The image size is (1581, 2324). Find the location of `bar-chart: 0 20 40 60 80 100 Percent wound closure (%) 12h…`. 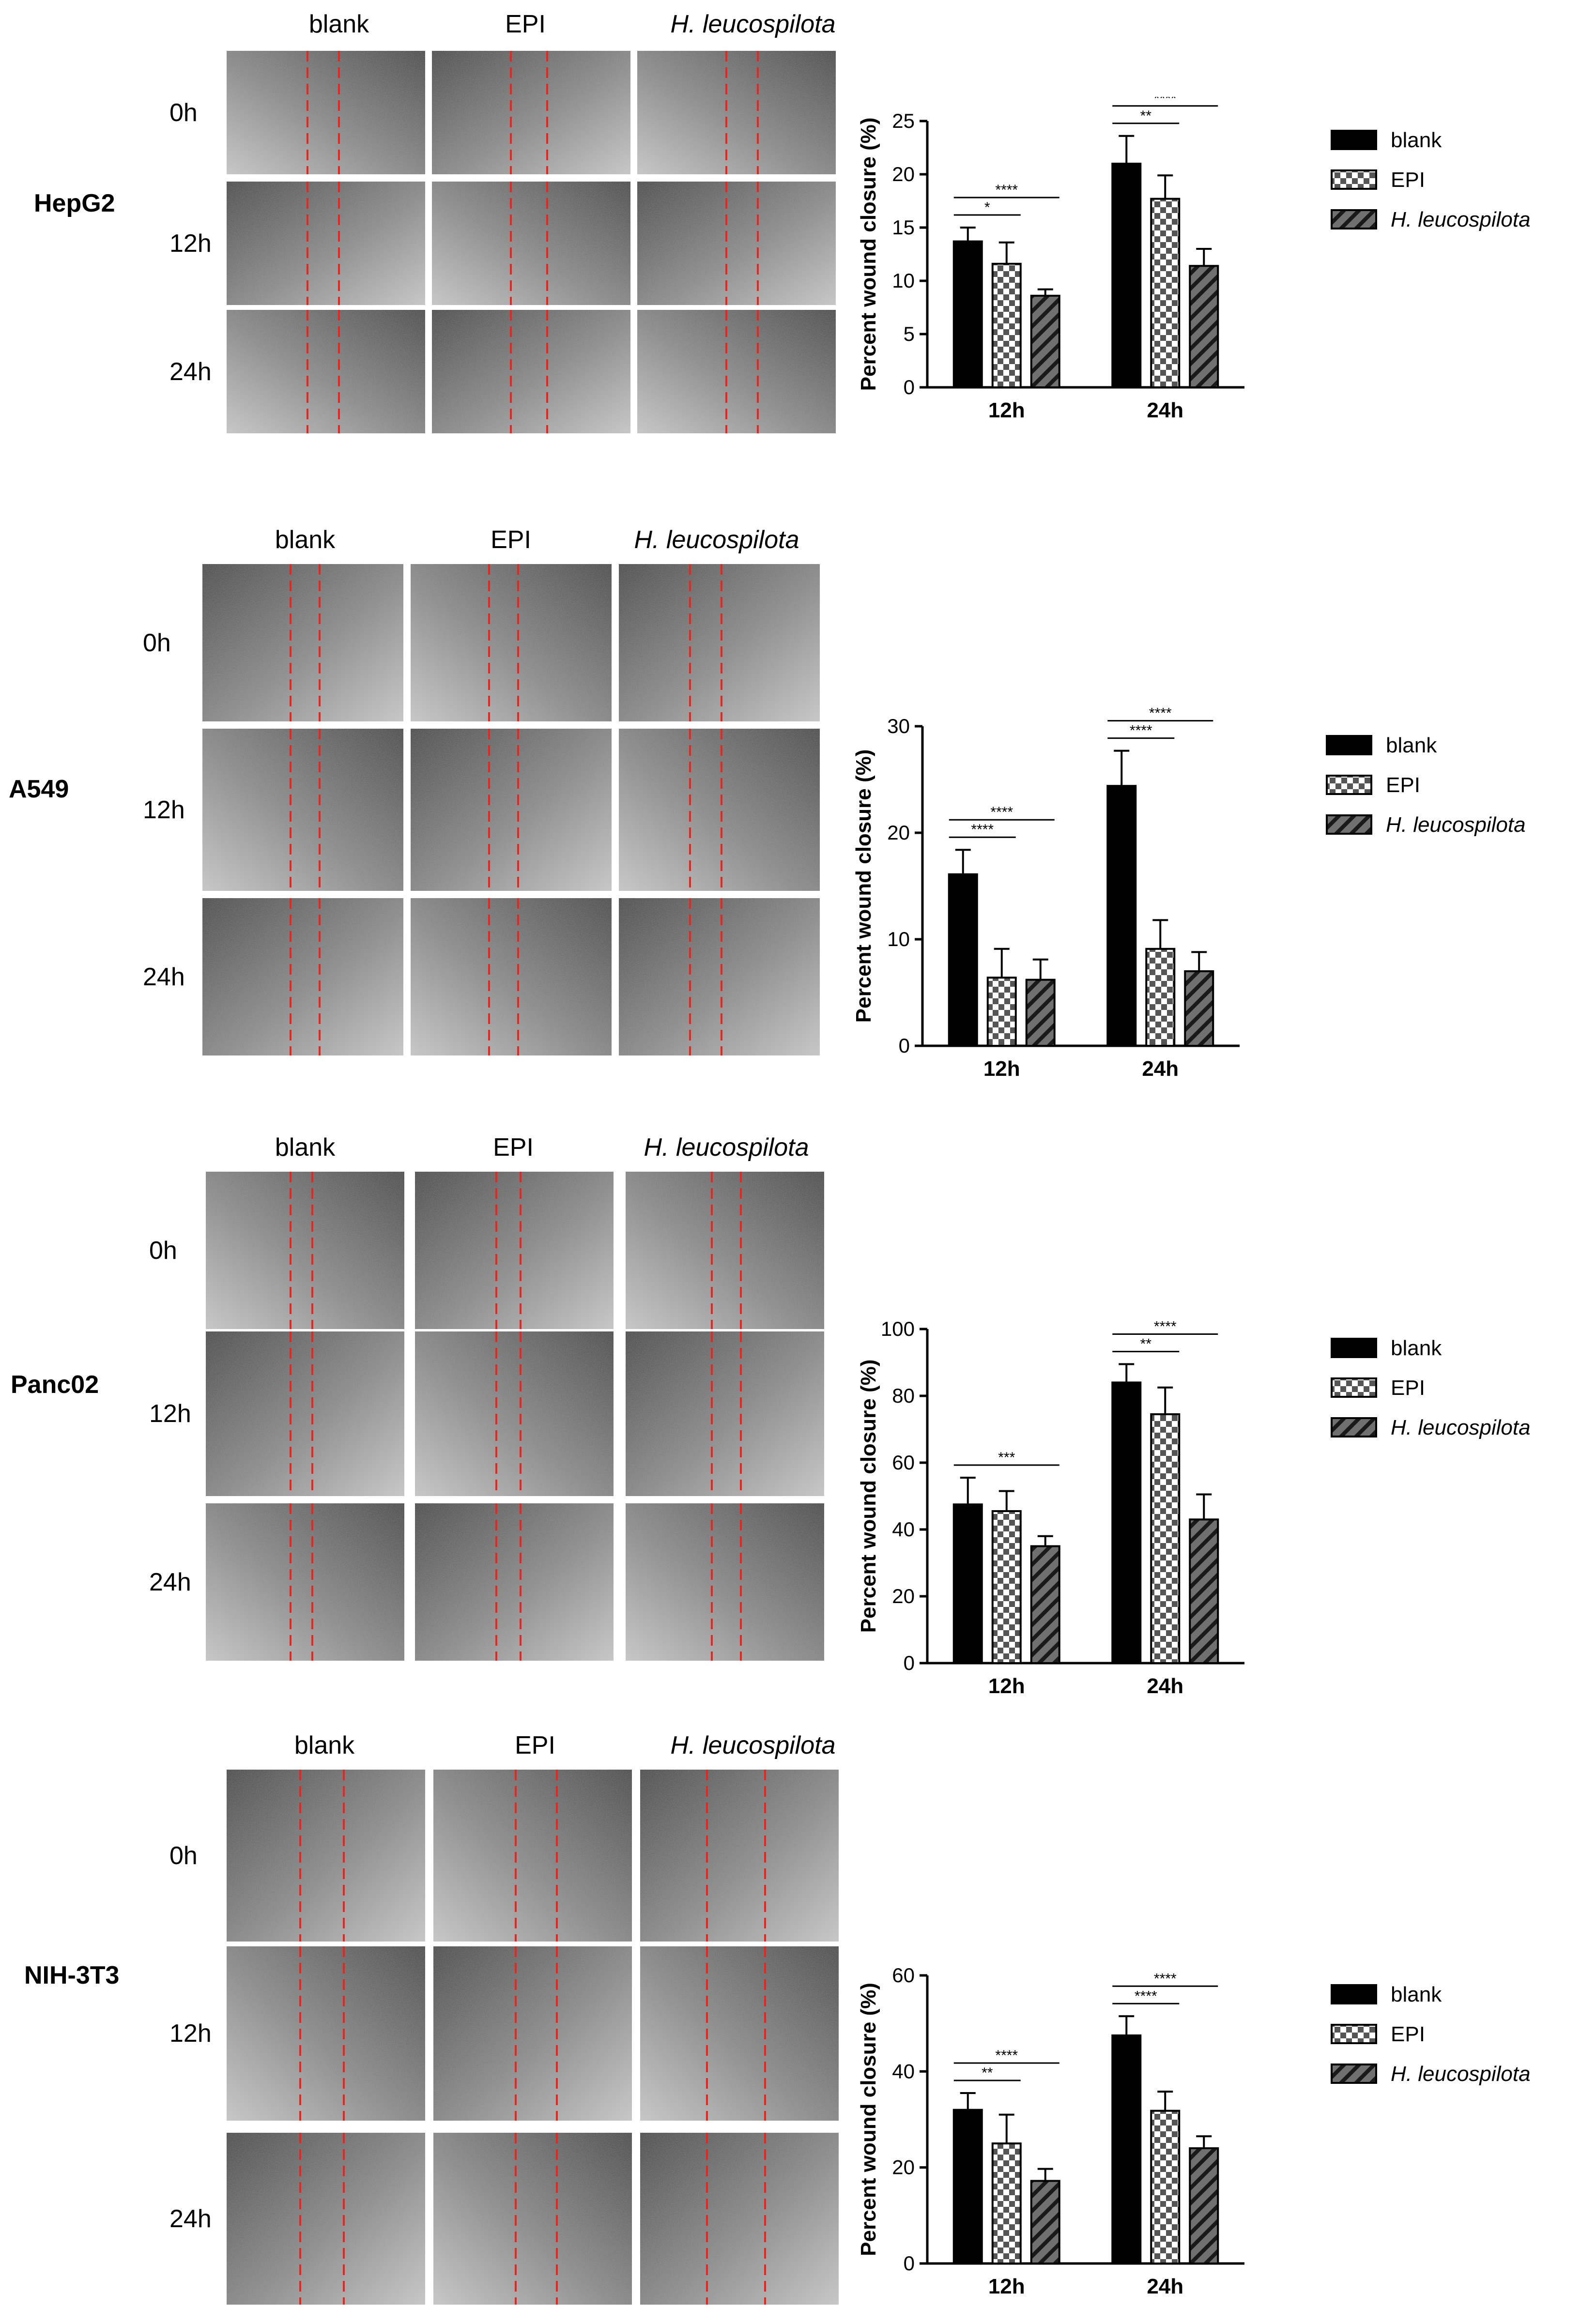

bar-chart: 0 20 40 60 80 100 Percent wound closure (%) 12h… is located at coordinates (1215, 1513).